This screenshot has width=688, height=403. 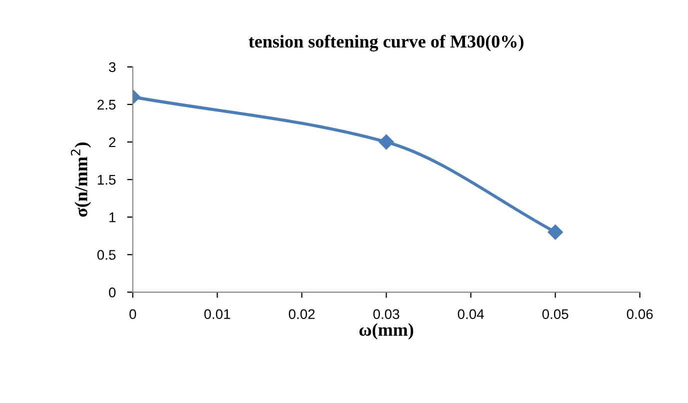 I want to click on y-axis-title: σ(n/mm$^{2}$), so click(x=80, y=179).